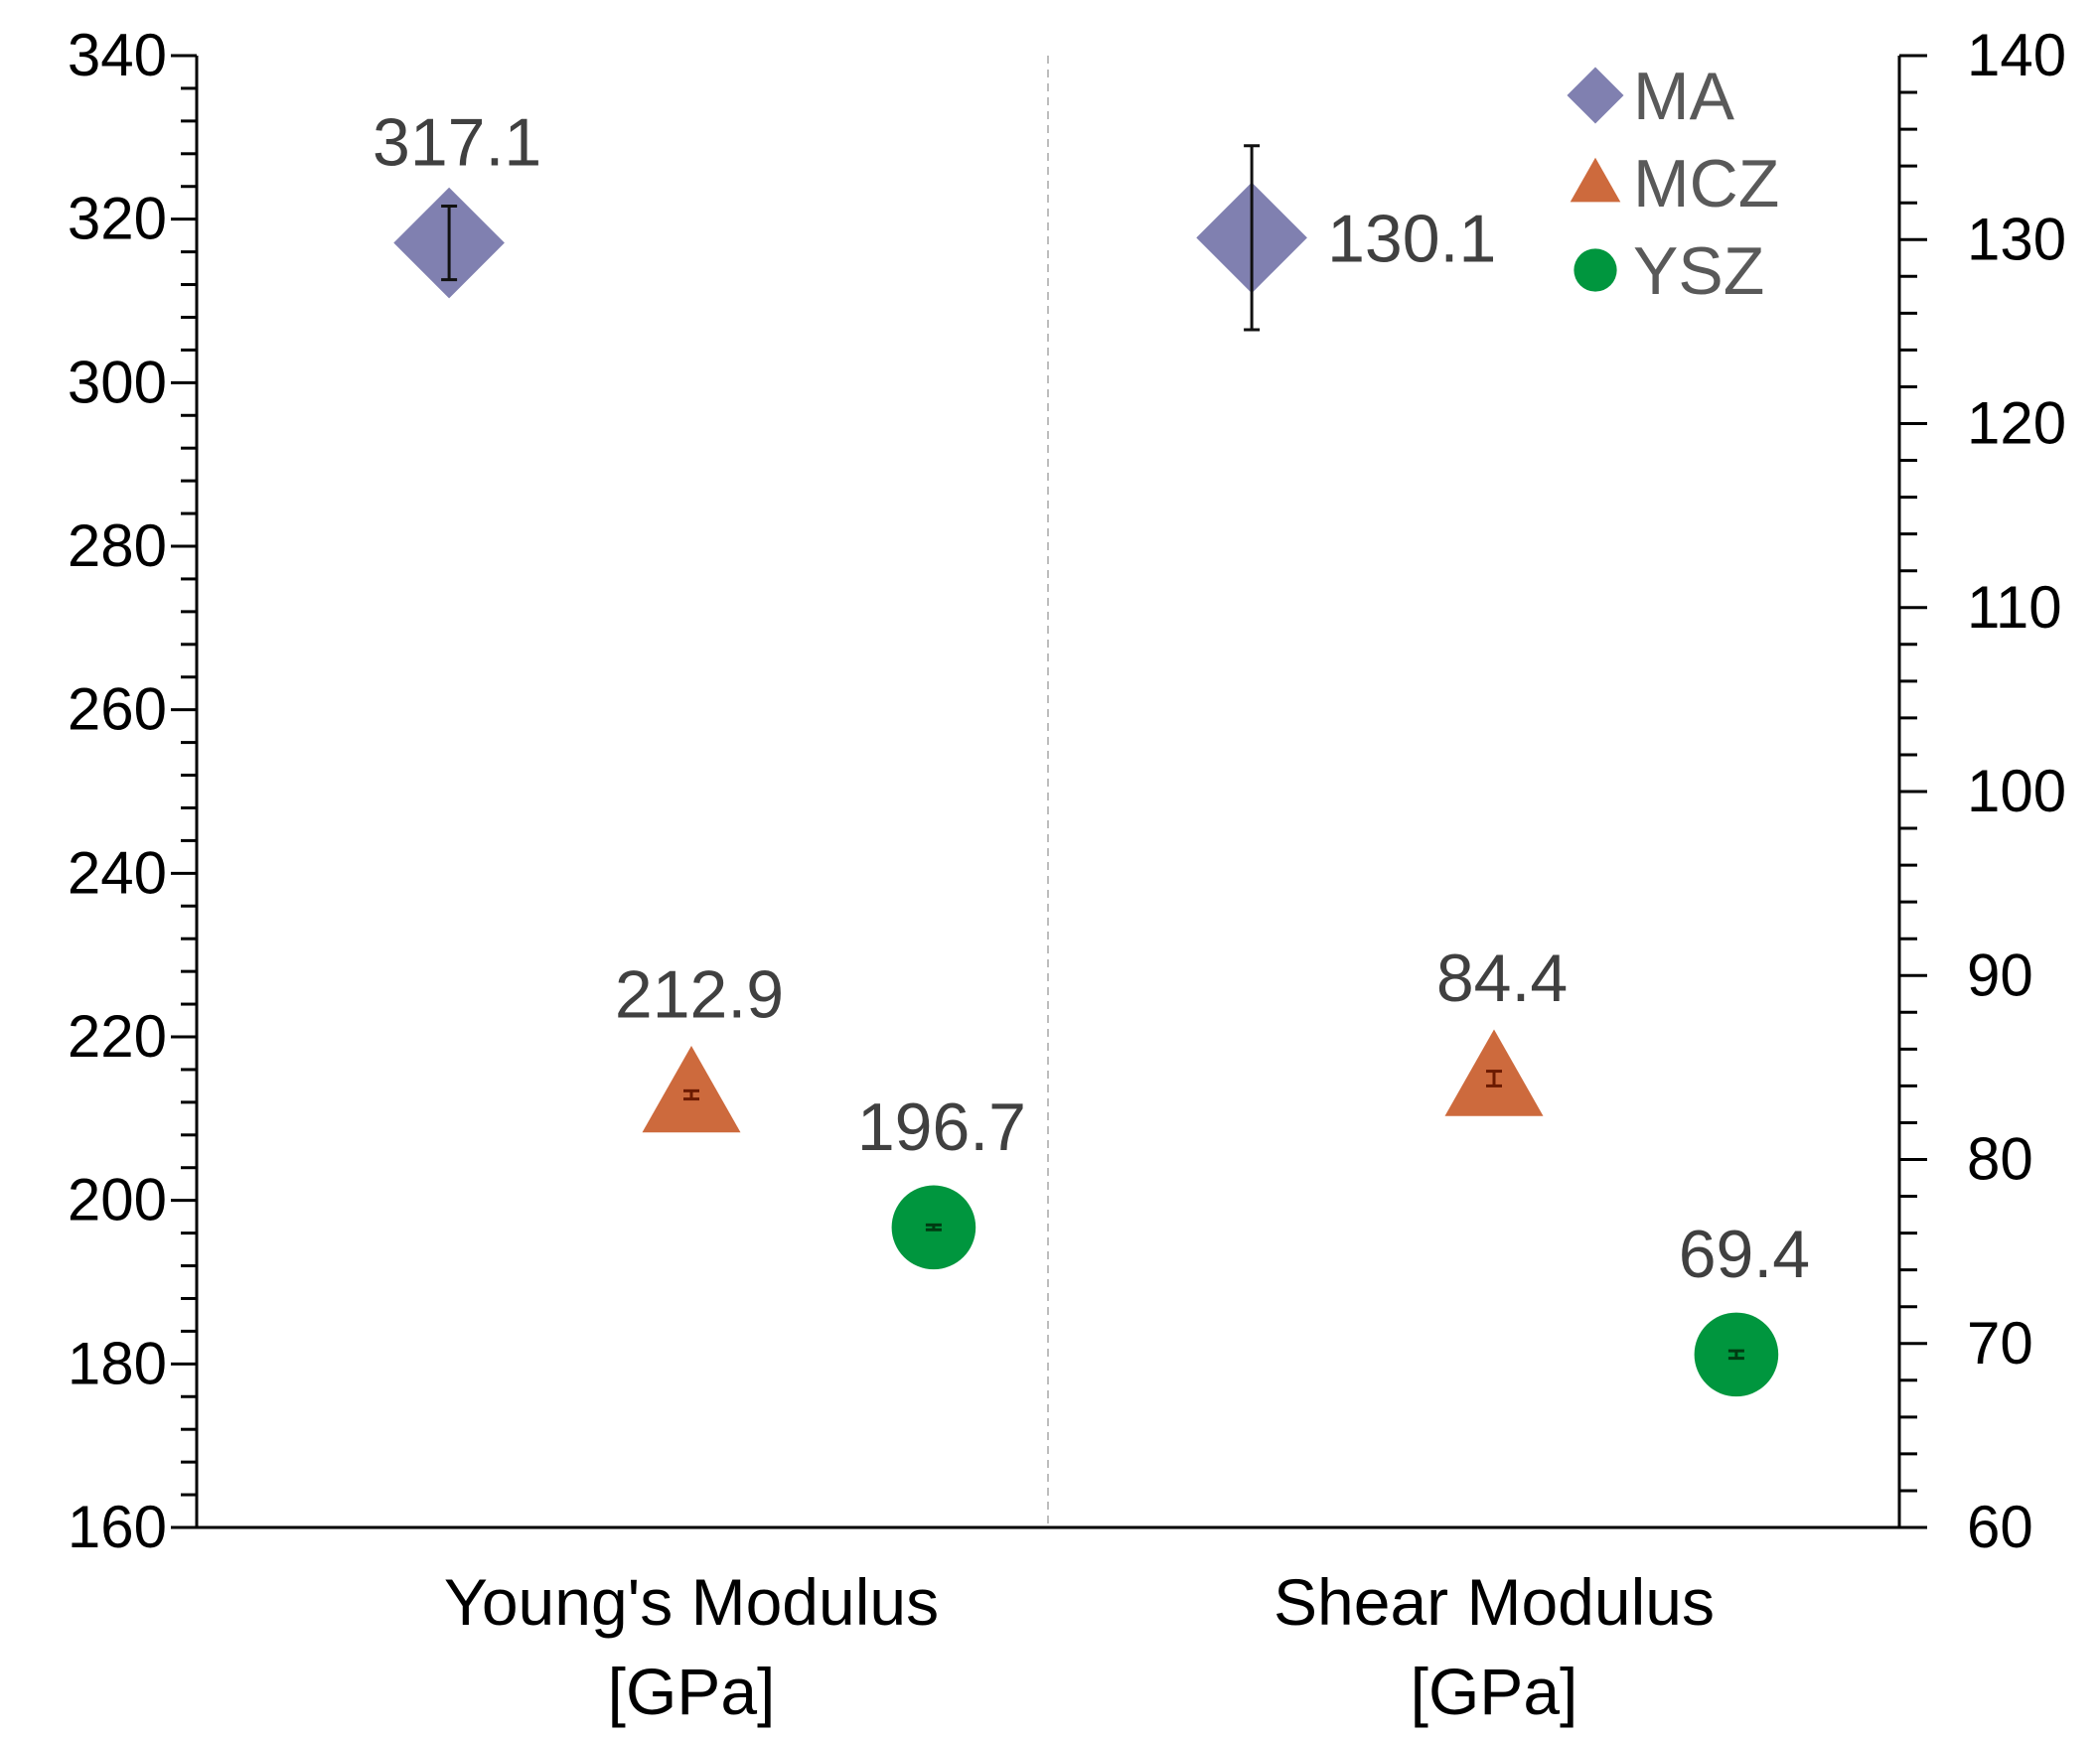 This screenshot has height=1739, width=2100. Describe the element at coordinates (691, 1089) in the screenshot. I see `mcz-marker` at that location.